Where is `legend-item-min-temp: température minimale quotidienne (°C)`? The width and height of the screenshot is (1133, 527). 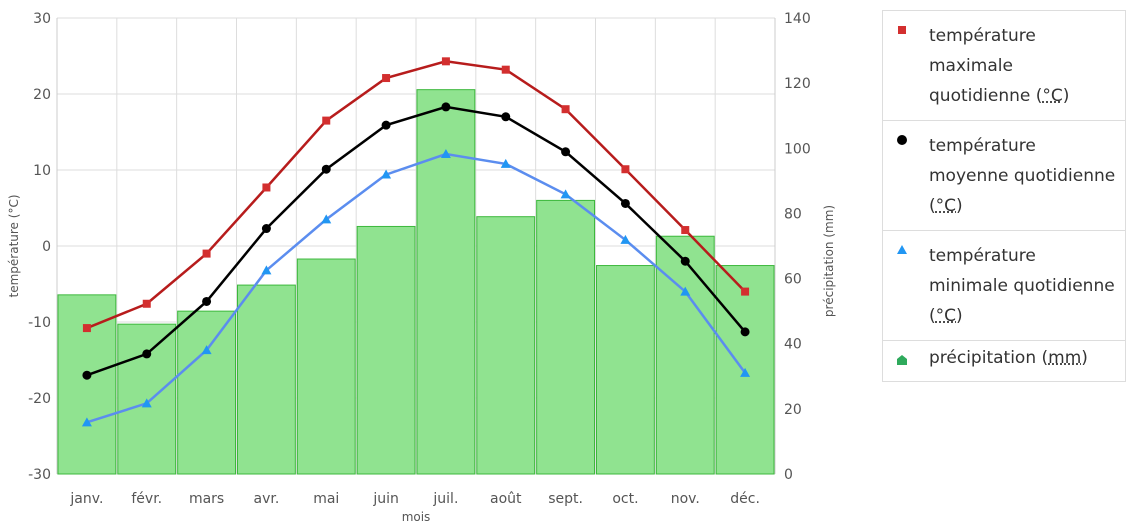 legend-item-min-temp: température minimale quotidienne (°C) is located at coordinates (1004, 286).